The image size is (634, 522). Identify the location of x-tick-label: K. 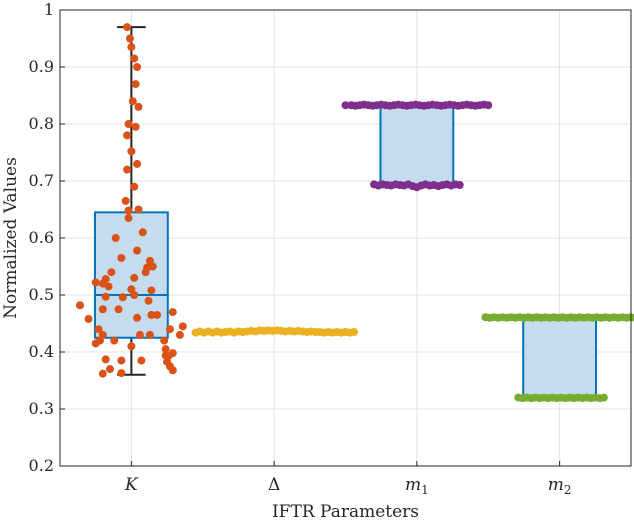
(131, 485).